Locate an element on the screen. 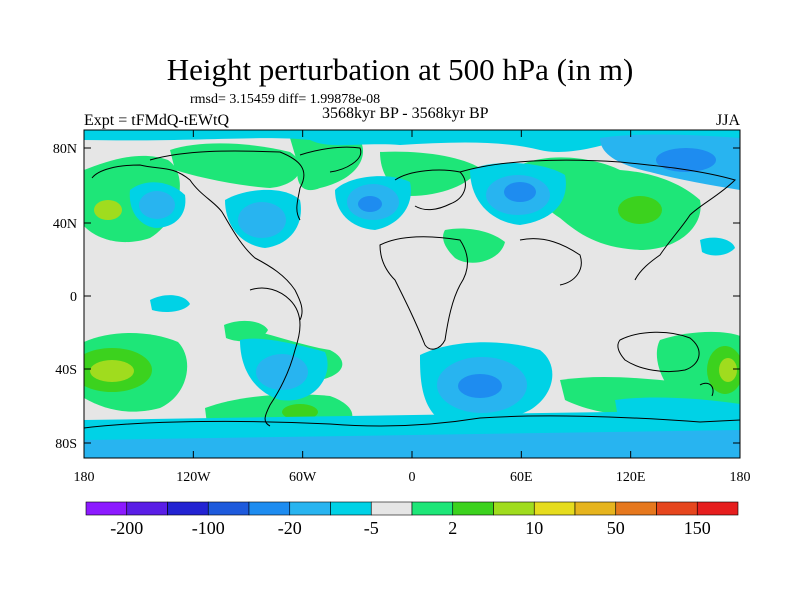 The height and width of the screenshot is (600, 800). longitude-tick-label: 0 is located at coordinates (412, 477).